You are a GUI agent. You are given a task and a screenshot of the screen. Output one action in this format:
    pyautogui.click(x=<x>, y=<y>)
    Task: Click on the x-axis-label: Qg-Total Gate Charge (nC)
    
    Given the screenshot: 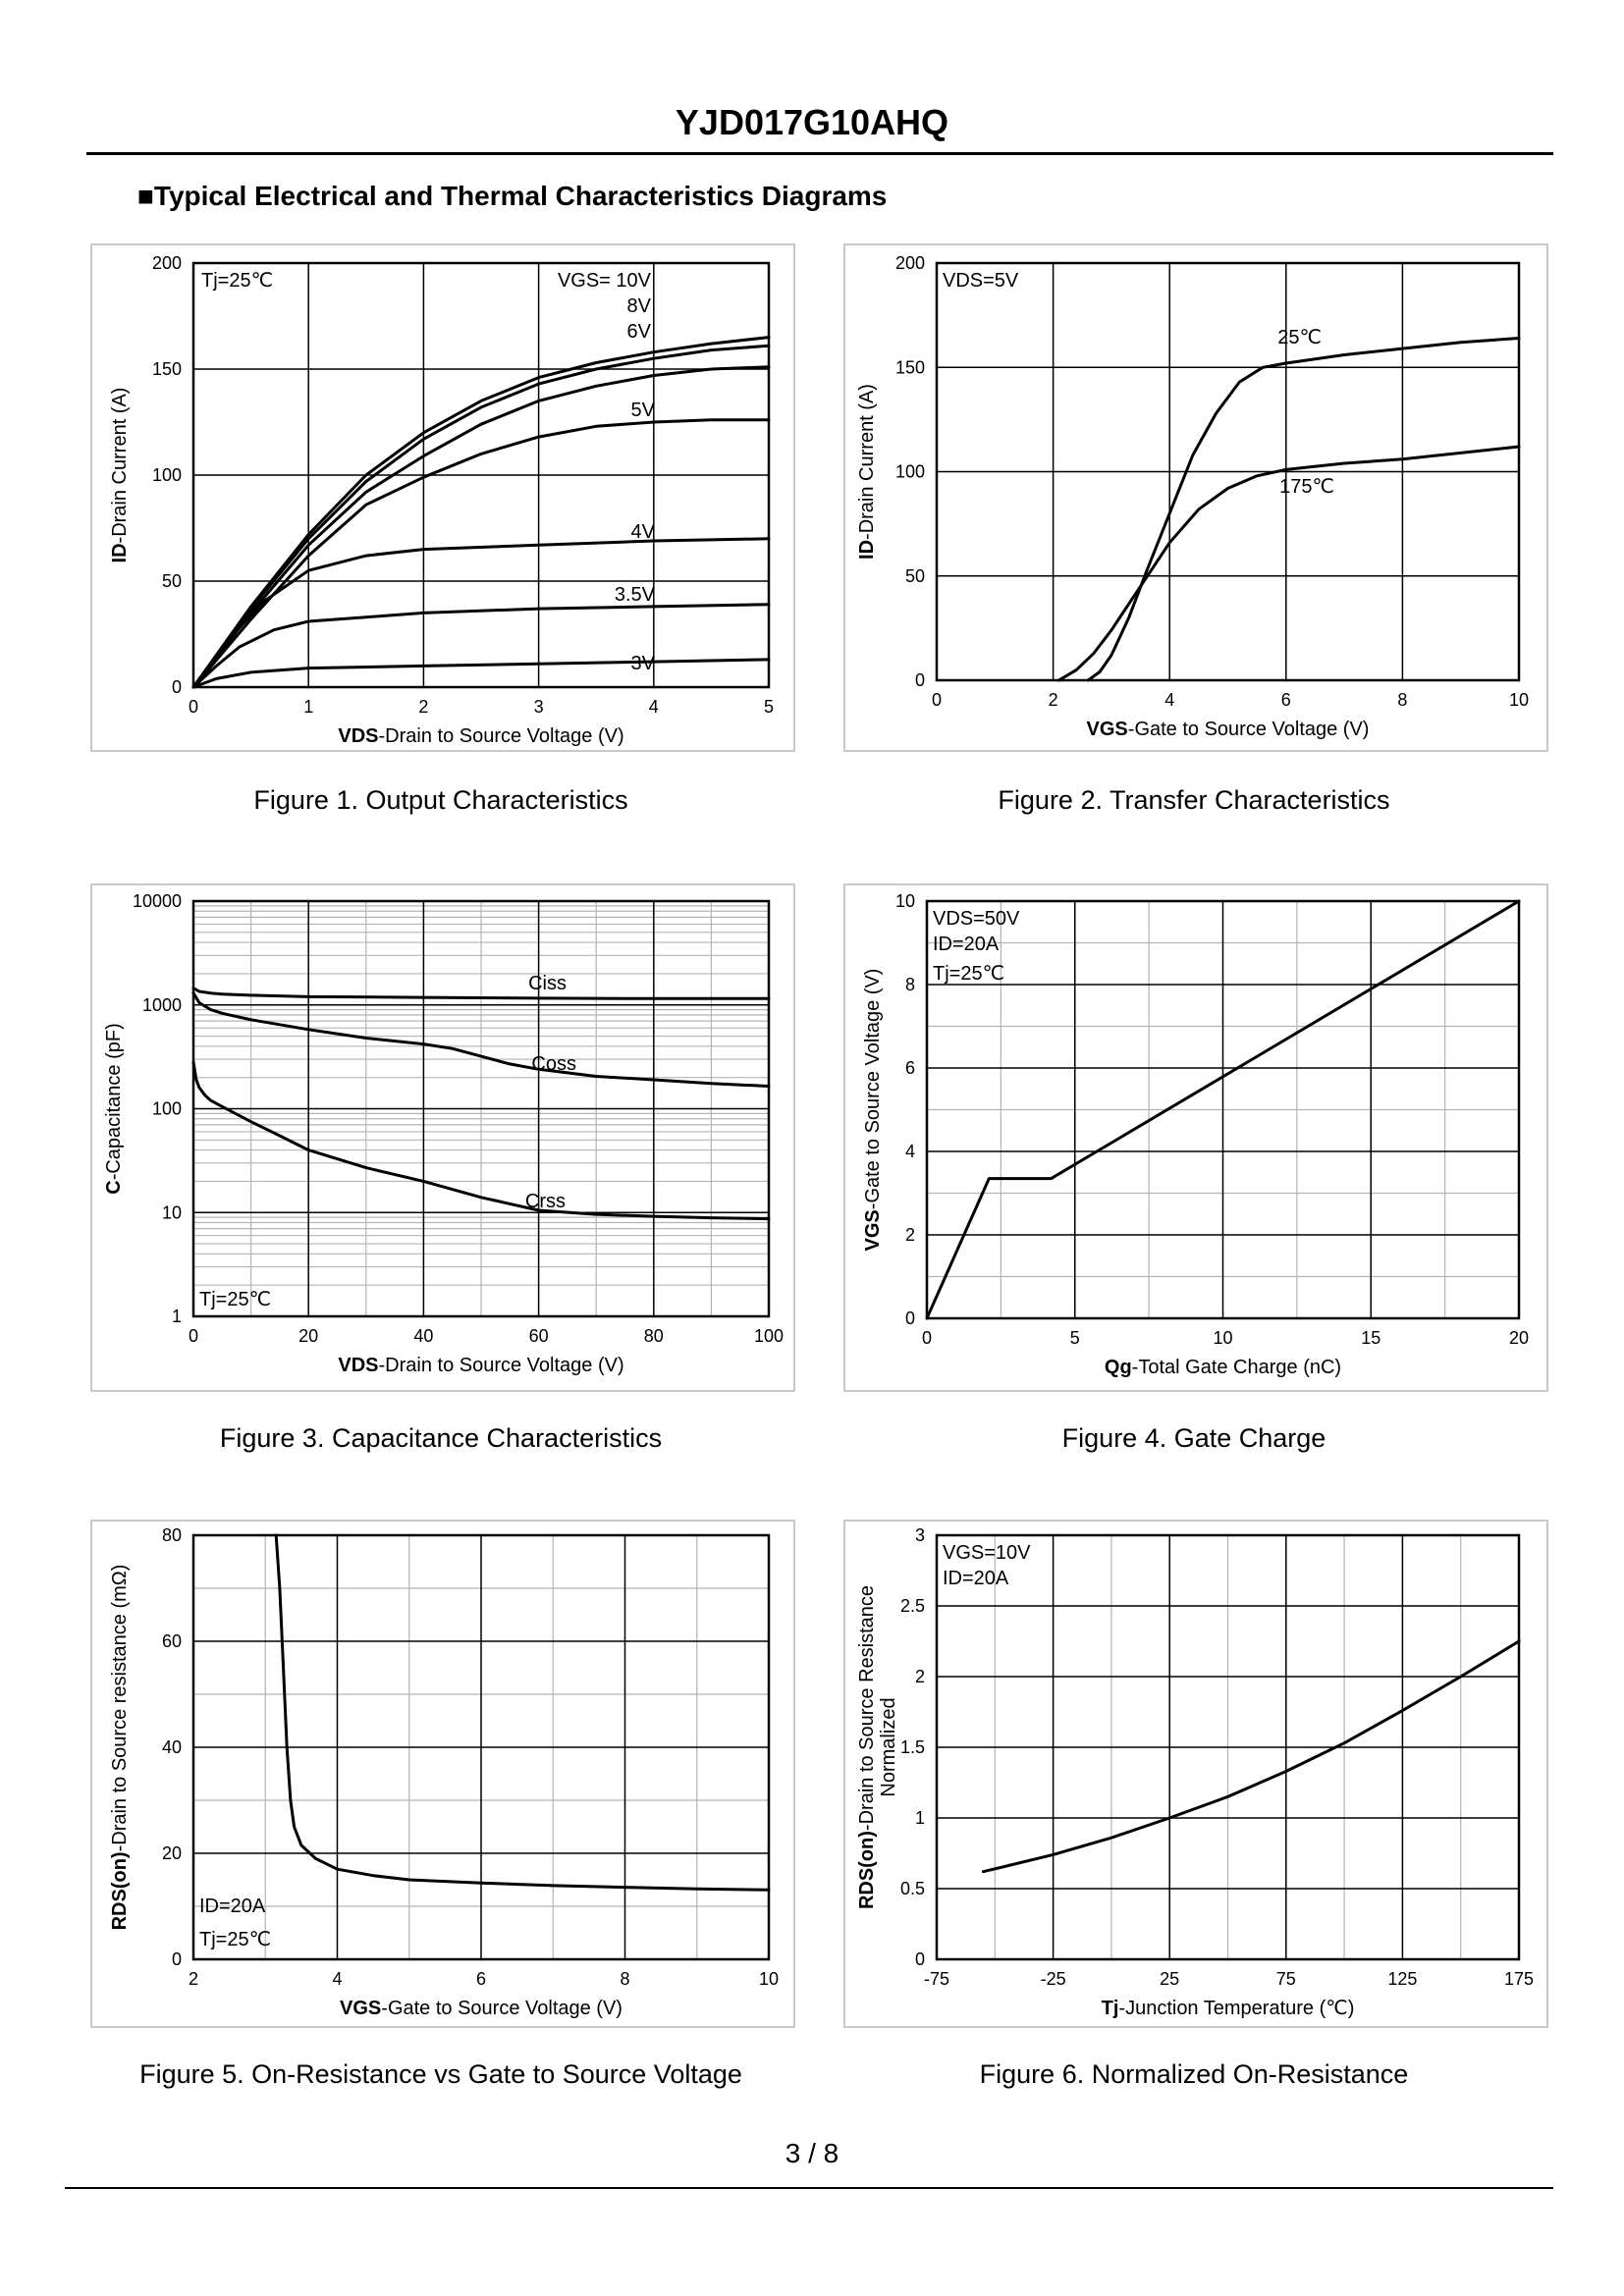 What is the action you would take?
    pyautogui.click(x=1223, y=1367)
    